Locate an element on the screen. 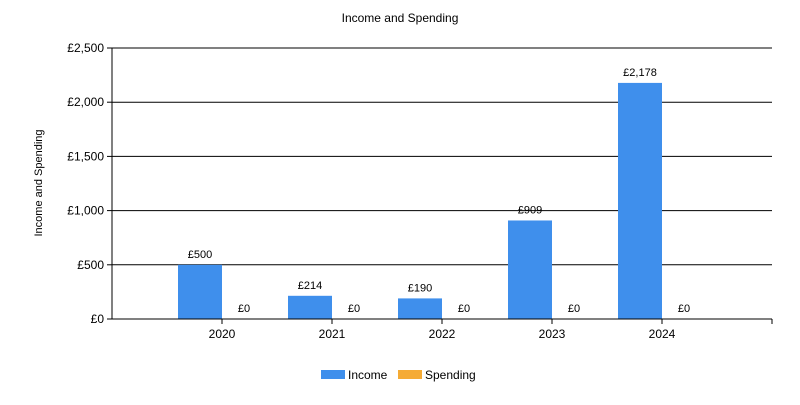  bar-income-2021 is located at coordinates (310, 307).